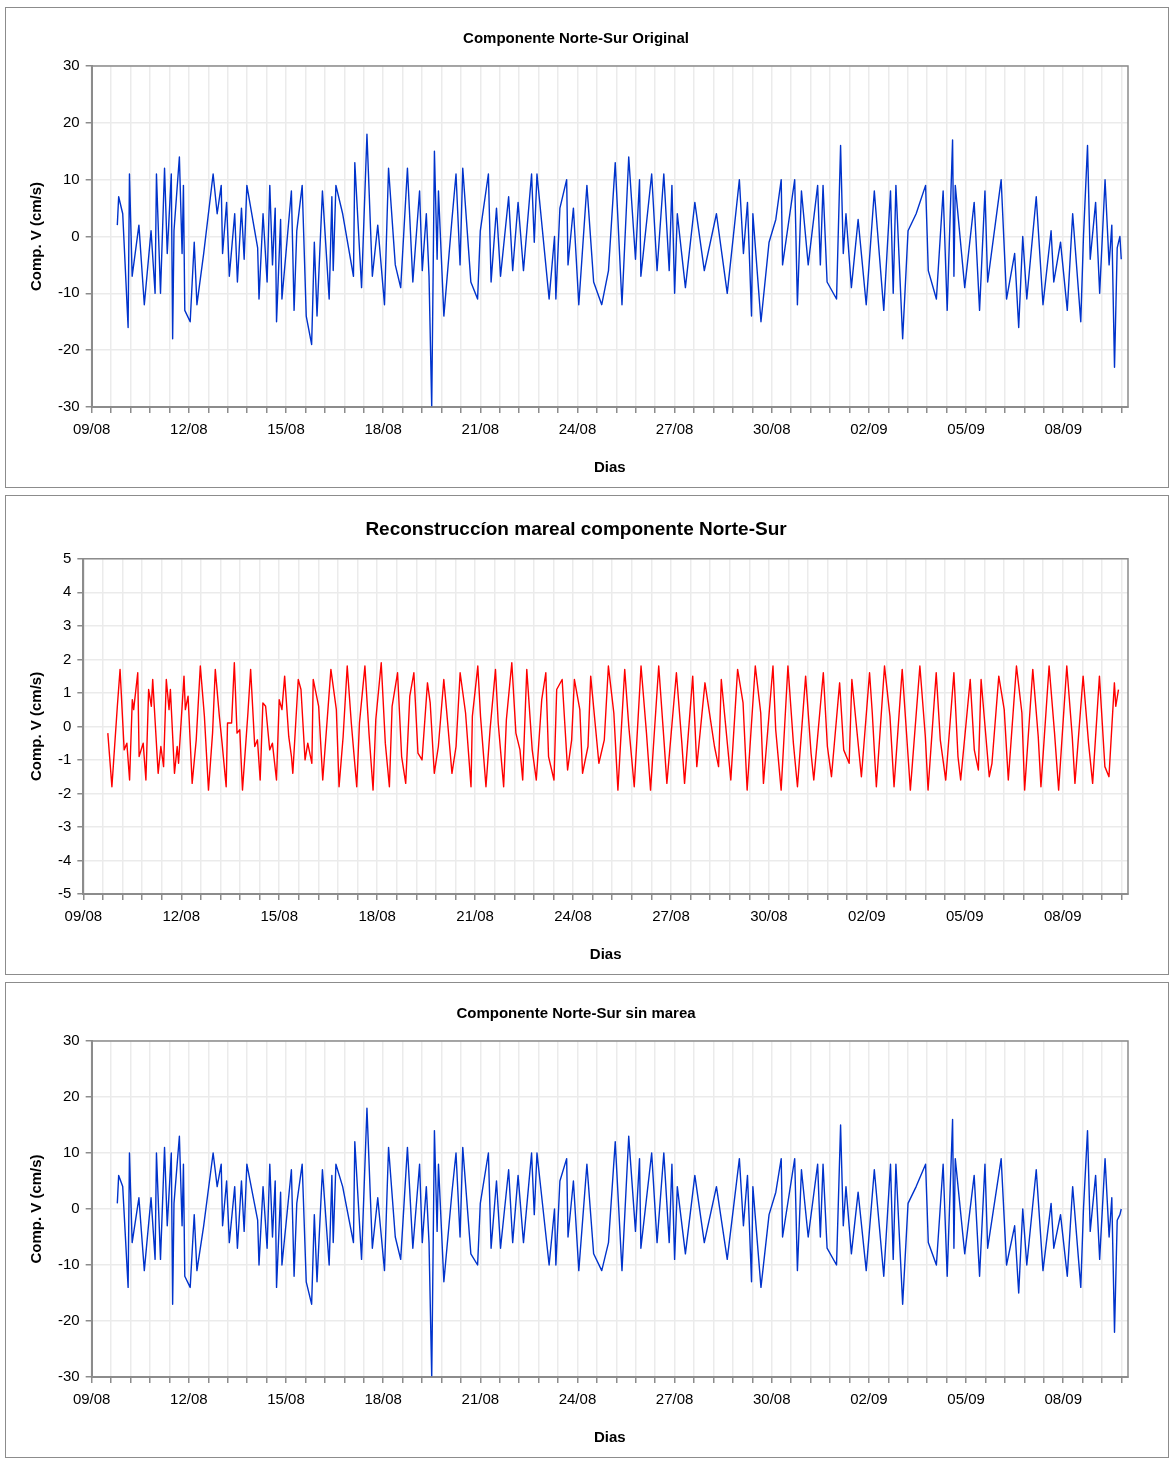 Image resolution: width=1169 pixels, height=1458 pixels. I want to click on chart-title: Reconstruccíon mareal componente Norte-Sur, so click(576, 528).